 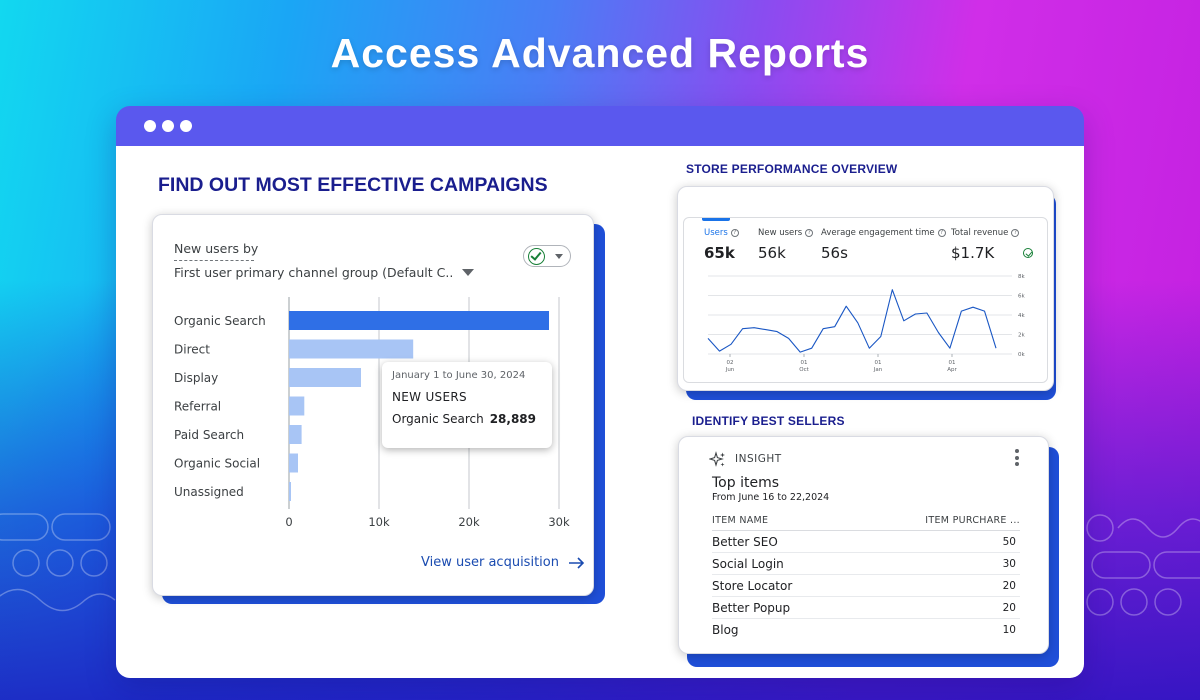 I want to click on category-label: Referral, so click(x=197, y=407).